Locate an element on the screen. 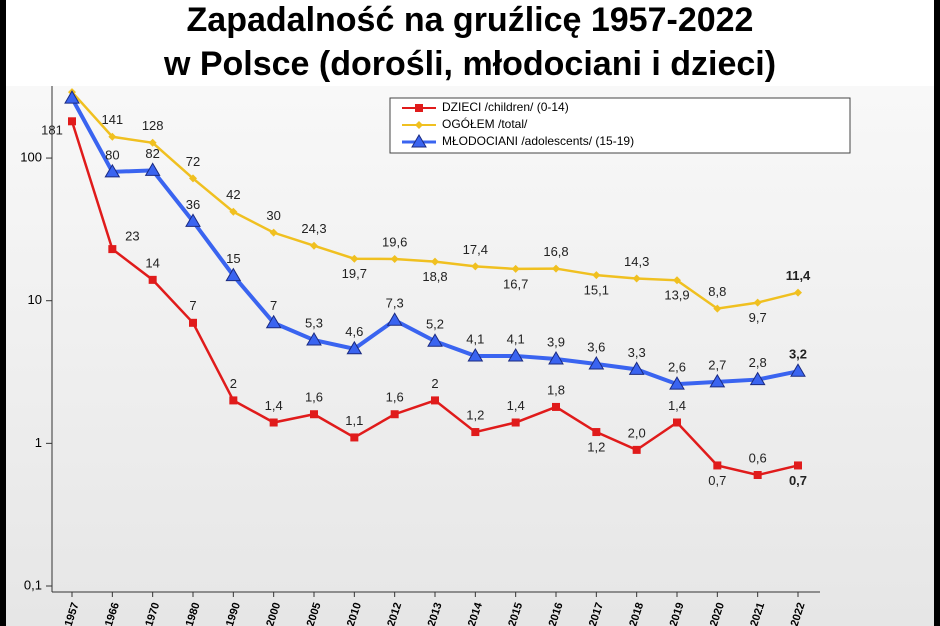  data-label: 128 is located at coordinates (153, 125).